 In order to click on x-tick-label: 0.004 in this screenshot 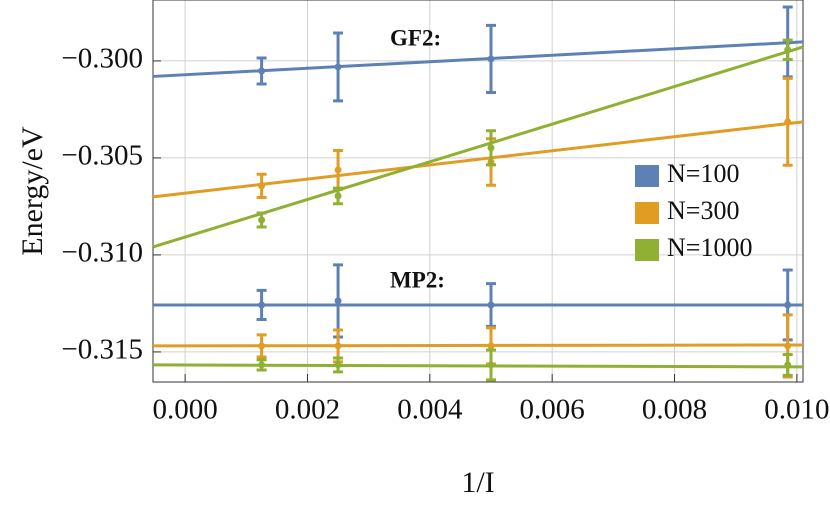, I will do `click(430, 410)`.